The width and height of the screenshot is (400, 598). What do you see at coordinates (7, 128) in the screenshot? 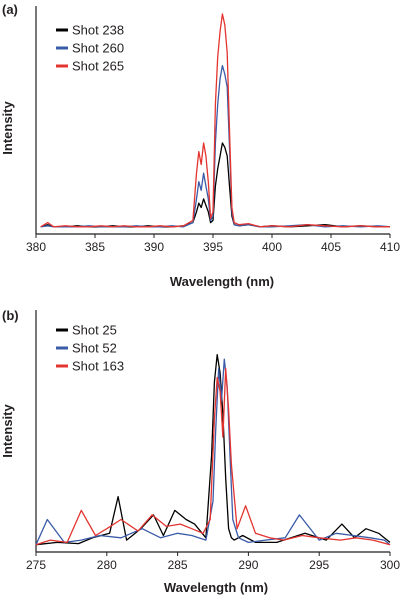
I see `panel-a-y-axis-label: Intensity` at bounding box center [7, 128].